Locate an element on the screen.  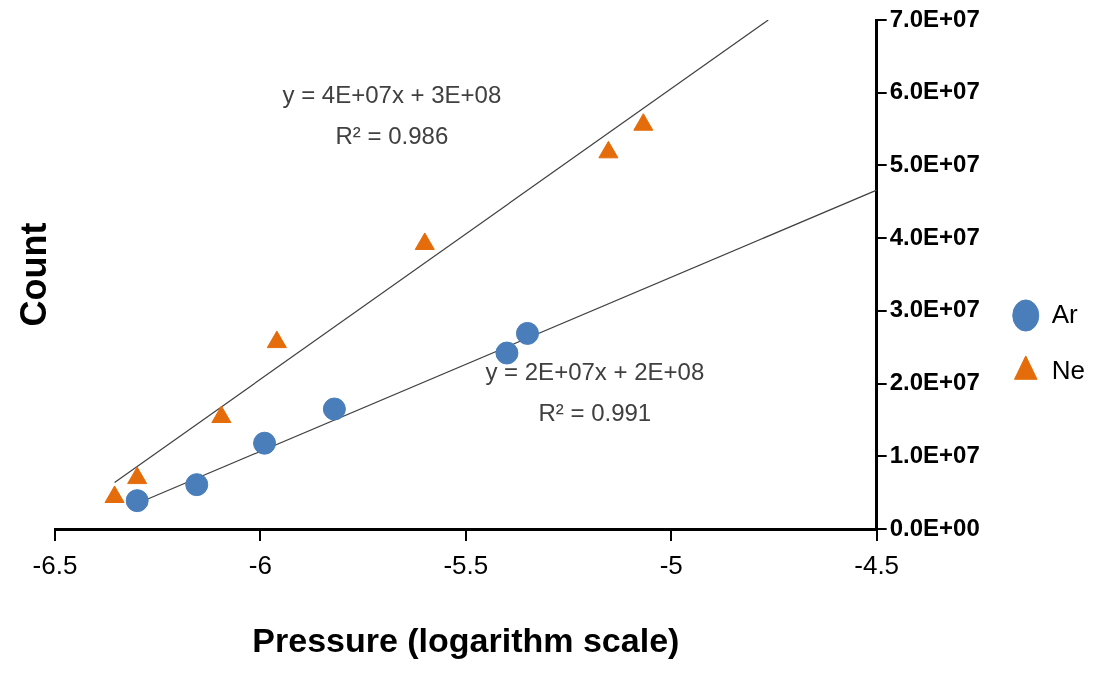
y-tick-label: 1.0E+07 is located at coordinates (934, 454).